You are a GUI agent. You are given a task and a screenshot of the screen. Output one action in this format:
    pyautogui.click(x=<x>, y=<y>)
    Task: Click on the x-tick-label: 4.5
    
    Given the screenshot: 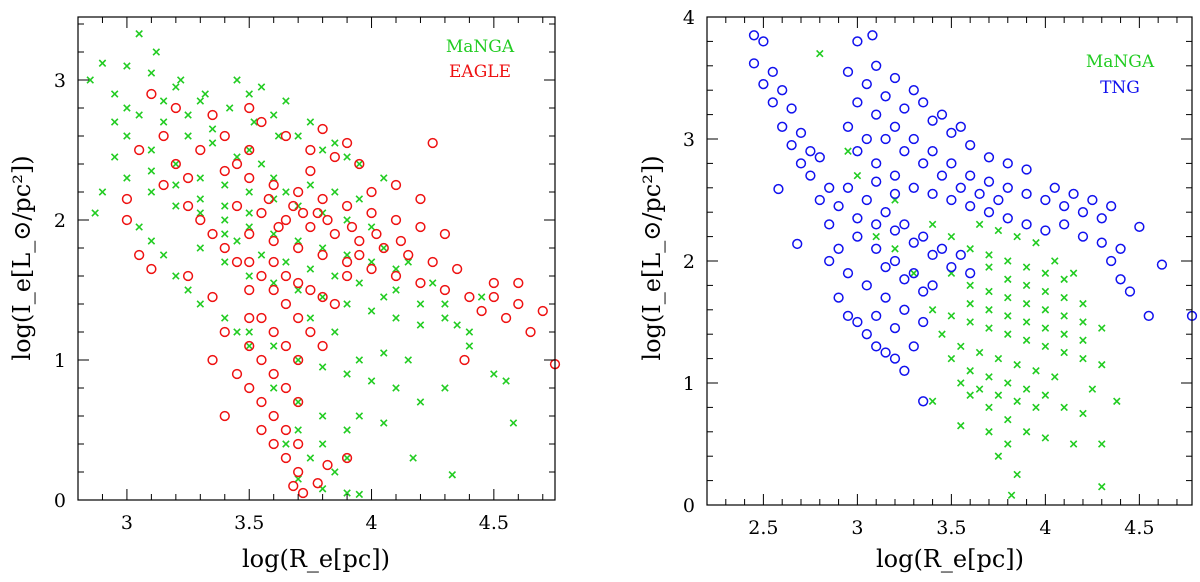 What is the action you would take?
    pyautogui.click(x=494, y=523)
    